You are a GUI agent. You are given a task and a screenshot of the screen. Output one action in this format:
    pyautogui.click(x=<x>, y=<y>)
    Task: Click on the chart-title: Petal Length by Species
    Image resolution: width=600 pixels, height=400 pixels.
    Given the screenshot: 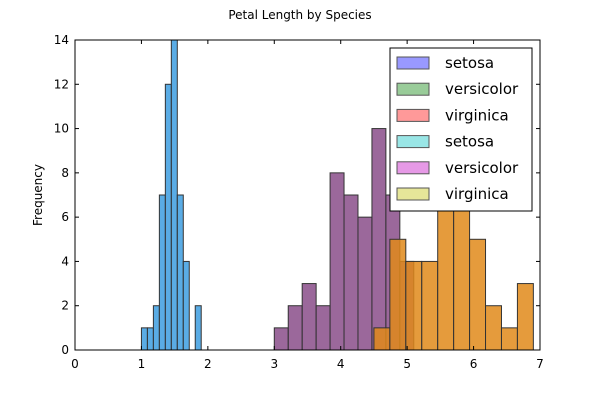 What is the action you would take?
    pyautogui.click(x=299, y=15)
    